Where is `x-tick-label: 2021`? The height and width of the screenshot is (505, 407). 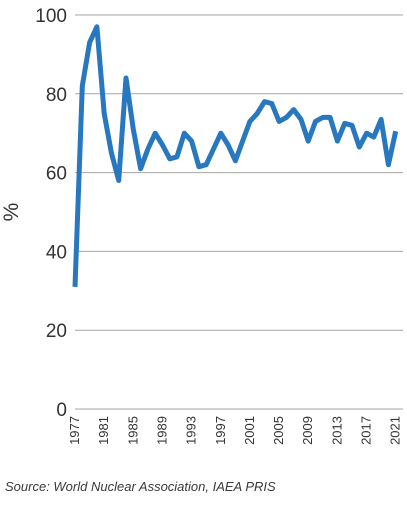 x-tick-label: 2021 is located at coordinates (395, 430).